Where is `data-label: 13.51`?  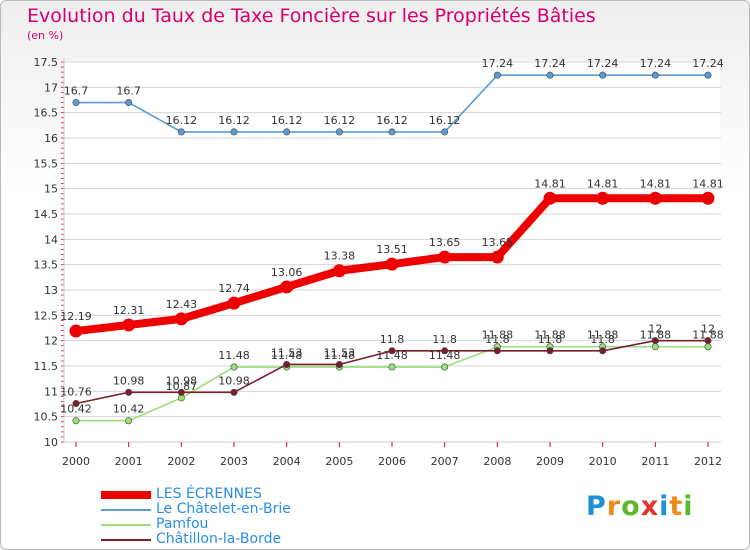
data-label: 13.51 is located at coordinates (392, 249).